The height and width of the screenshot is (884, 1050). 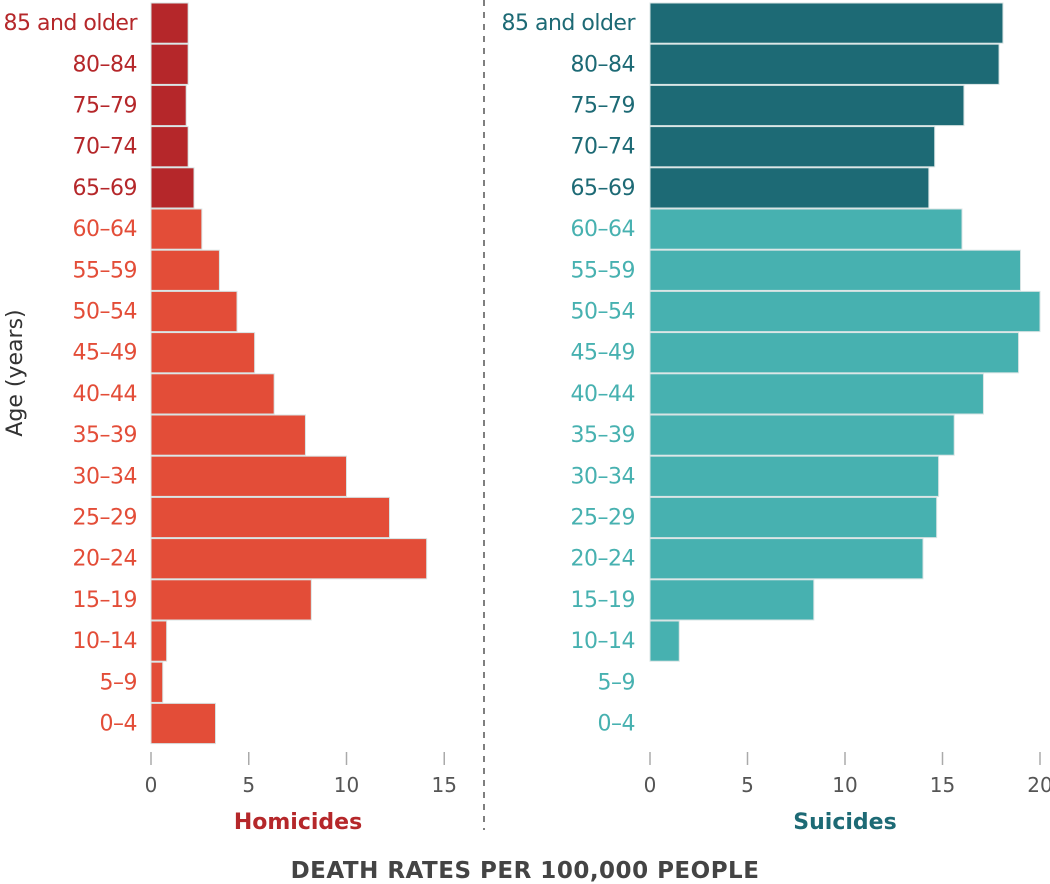 I want to click on homicides-category-label: 40–44, so click(x=105, y=394).